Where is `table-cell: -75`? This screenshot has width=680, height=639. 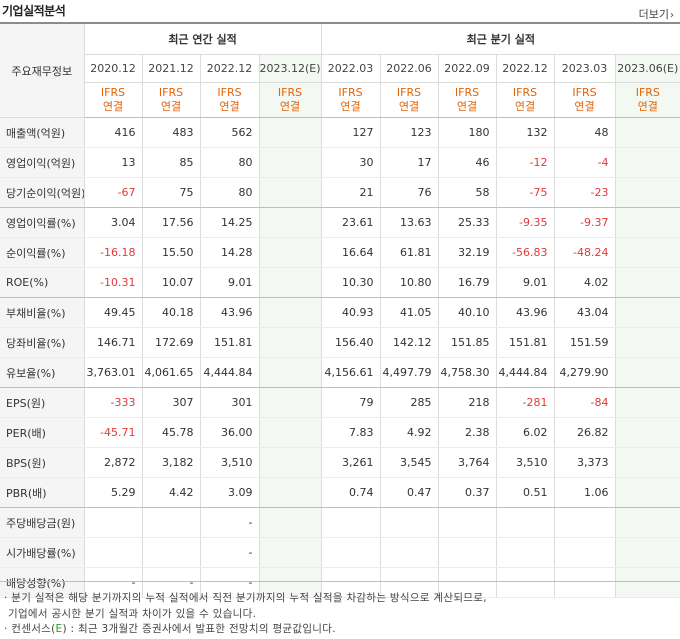
table-cell: -75 is located at coordinates (525, 192).